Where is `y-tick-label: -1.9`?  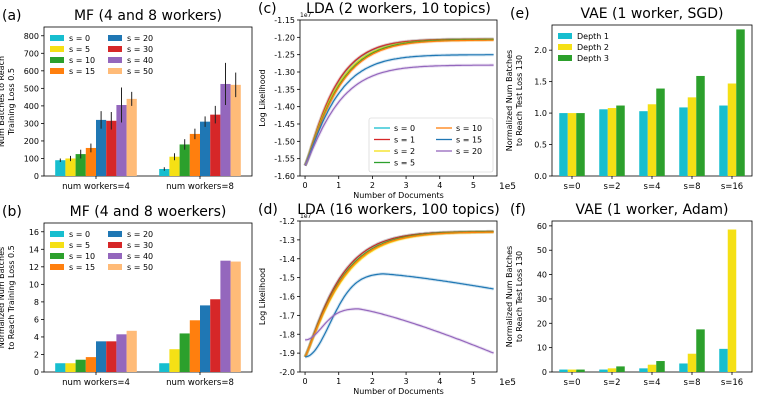
y-tick-label: -1.9 is located at coordinates (287, 353).